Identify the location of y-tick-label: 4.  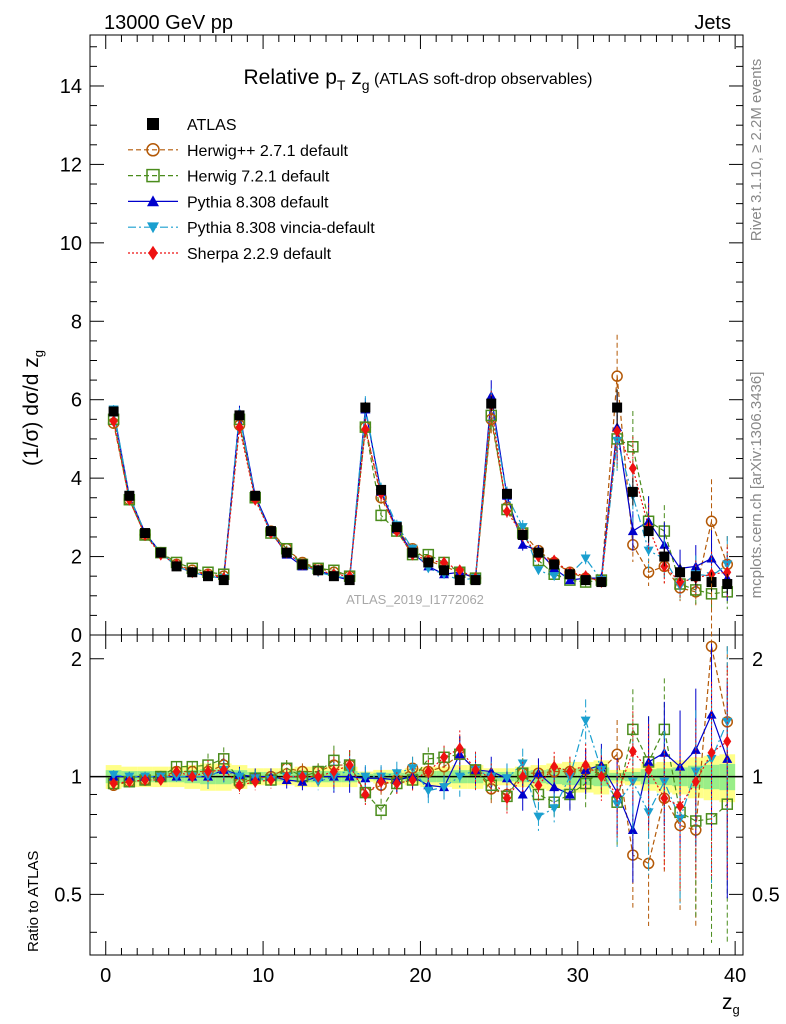
(76, 479).